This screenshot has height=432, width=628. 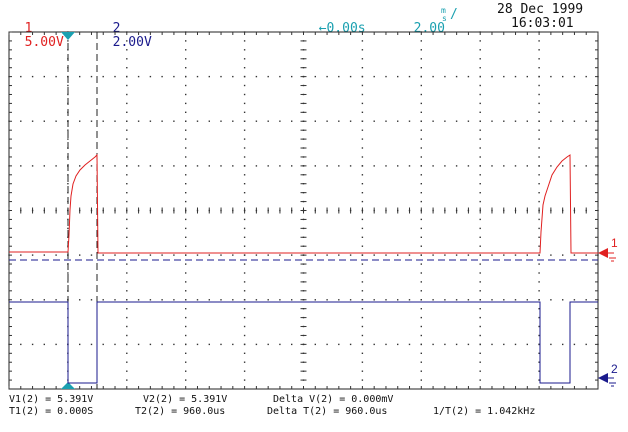 I want to click on cursor-bottom-marker, so click(x=68, y=385).